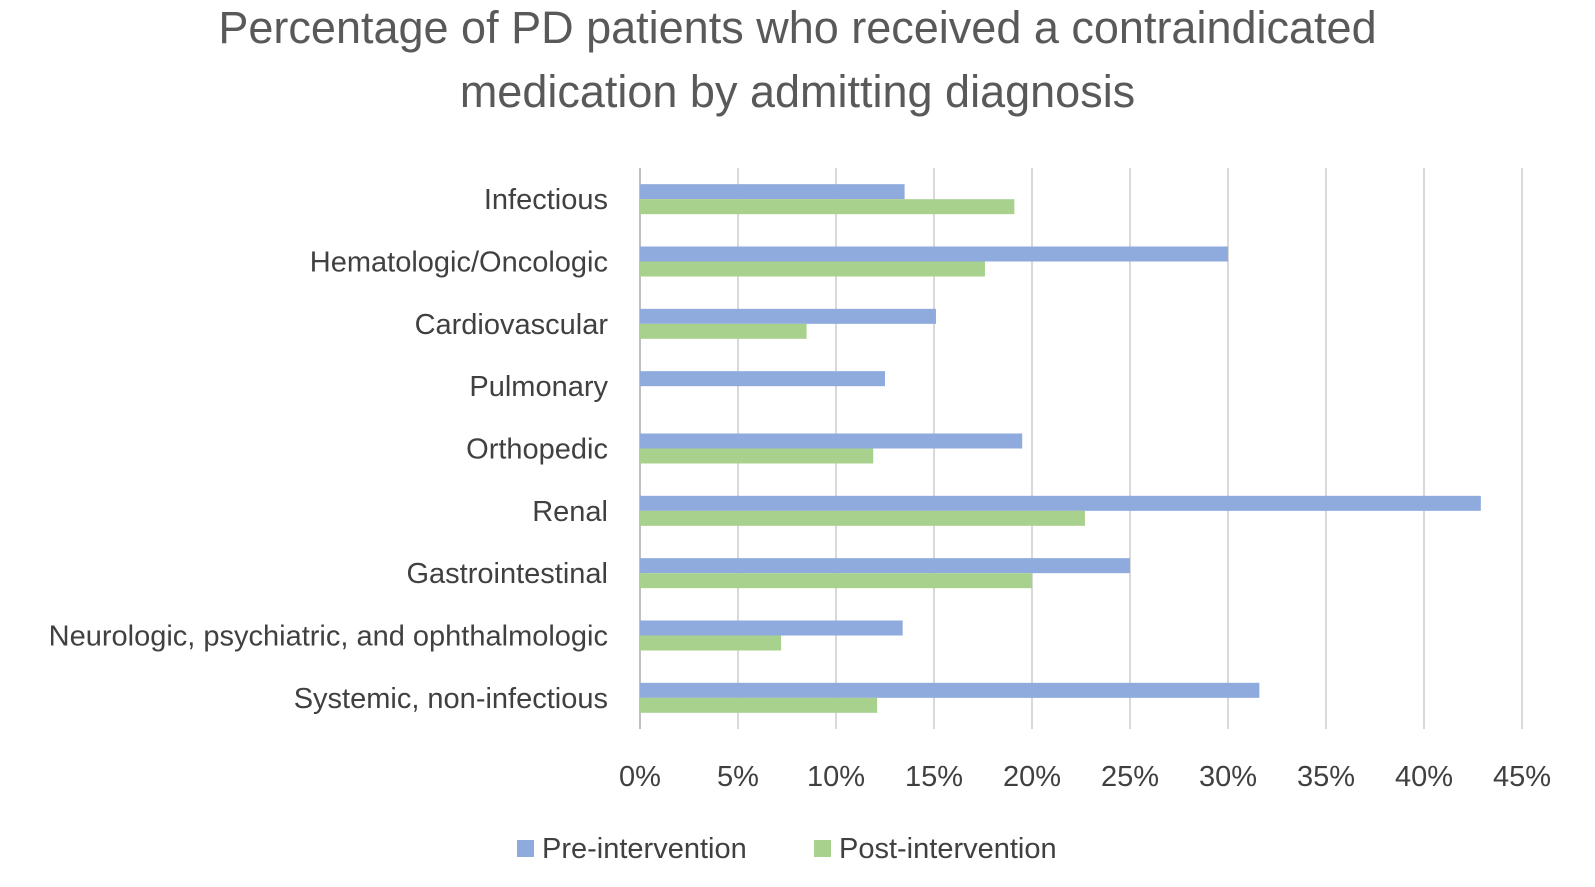  I want to click on chart-title-line-2: medication by admitting diagnosis, so click(797, 91).